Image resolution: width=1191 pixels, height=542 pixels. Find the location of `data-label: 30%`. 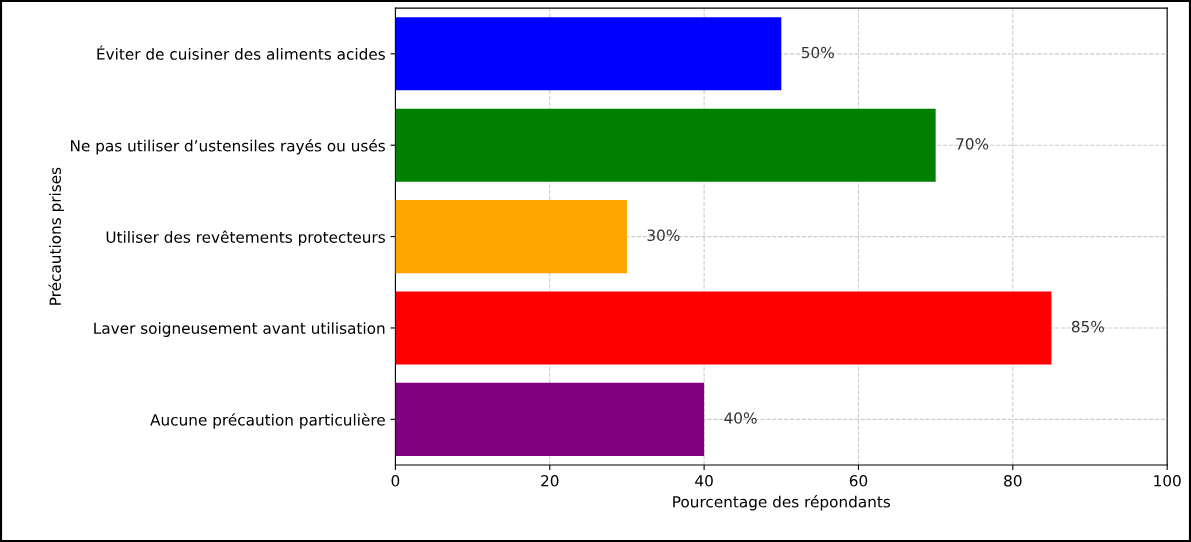

data-label: 30% is located at coordinates (663, 235).